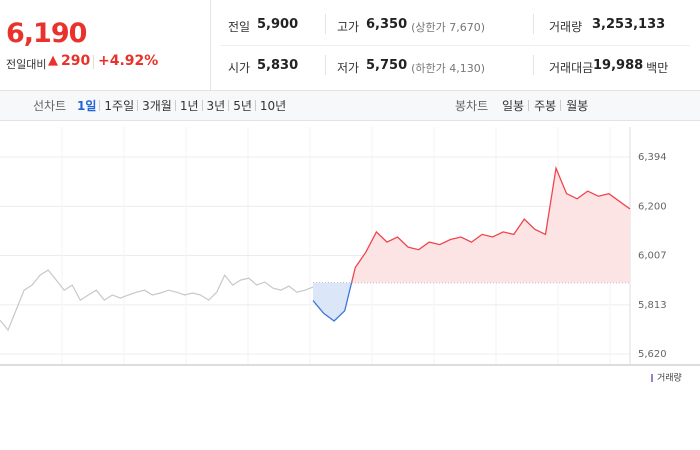 This screenshot has height=450, width=700. Describe the element at coordinates (652, 354) in the screenshot. I see `y-tick-label: 5,620` at that location.